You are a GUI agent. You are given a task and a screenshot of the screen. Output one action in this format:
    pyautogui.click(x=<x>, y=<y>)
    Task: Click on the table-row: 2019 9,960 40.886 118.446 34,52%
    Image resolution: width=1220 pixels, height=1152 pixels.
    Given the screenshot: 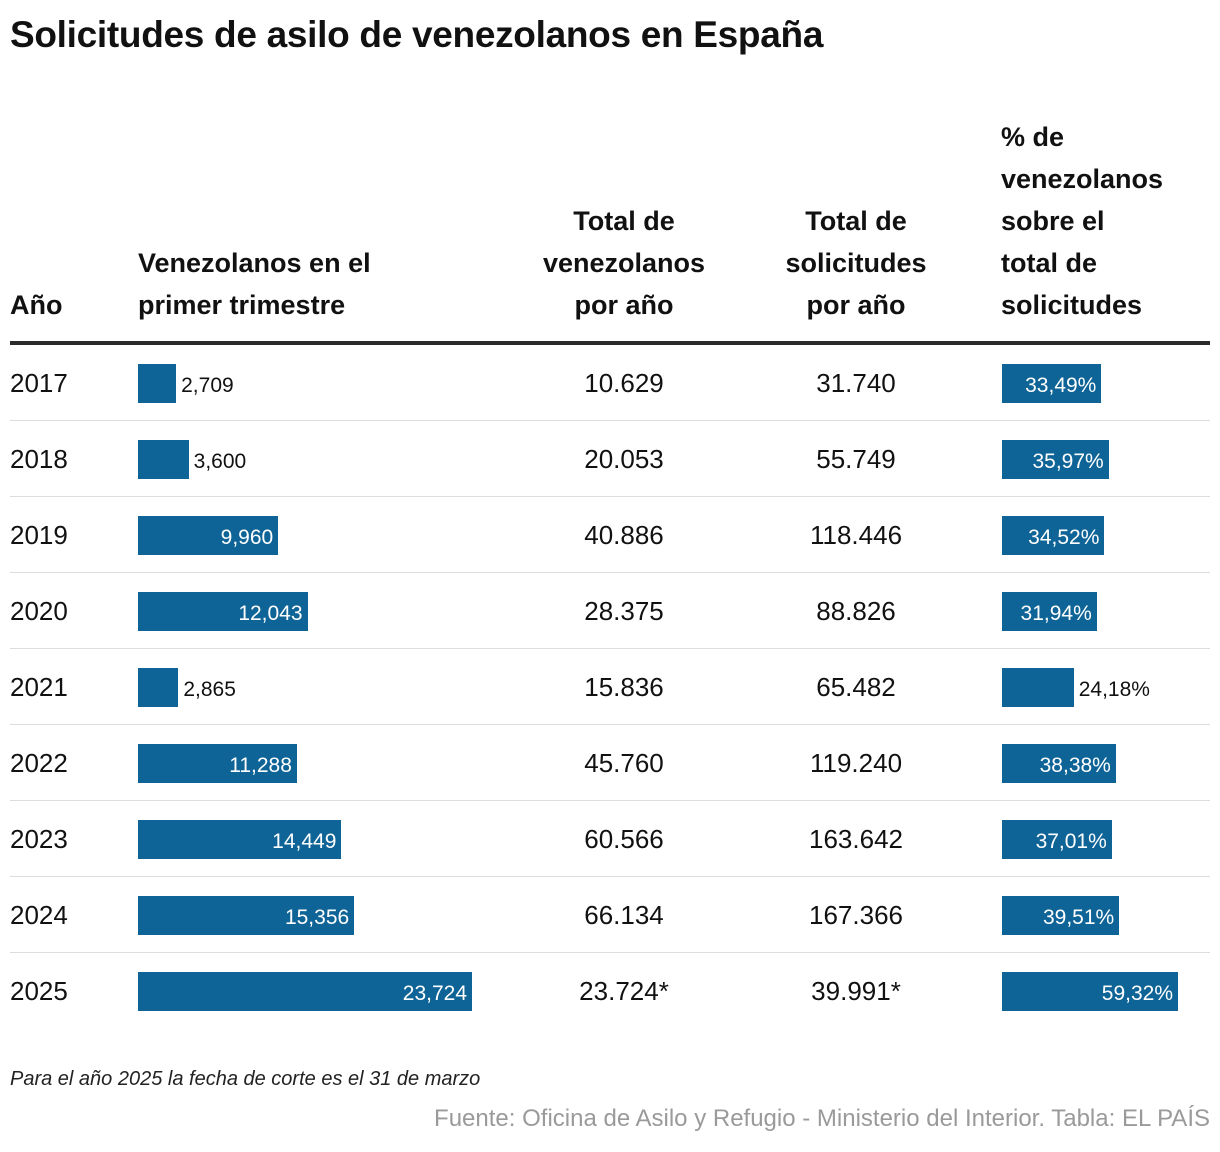 What is the action you would take?
    pyautogui.click(x=610, y=535)
    